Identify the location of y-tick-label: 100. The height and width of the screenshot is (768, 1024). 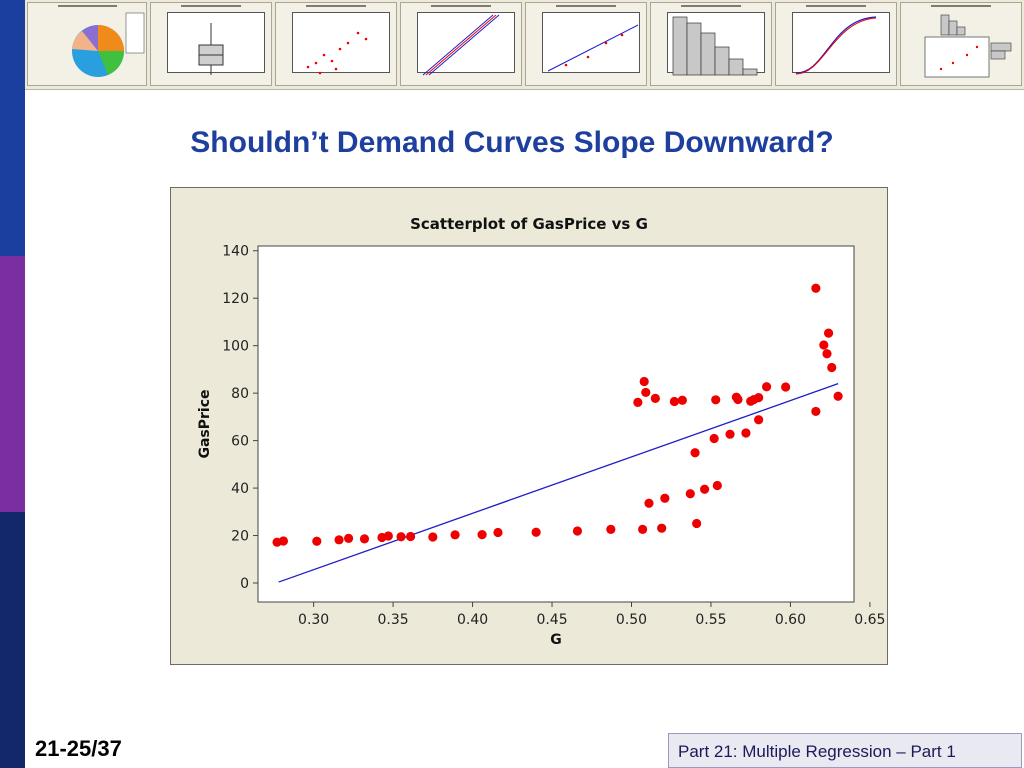
(235, 347).